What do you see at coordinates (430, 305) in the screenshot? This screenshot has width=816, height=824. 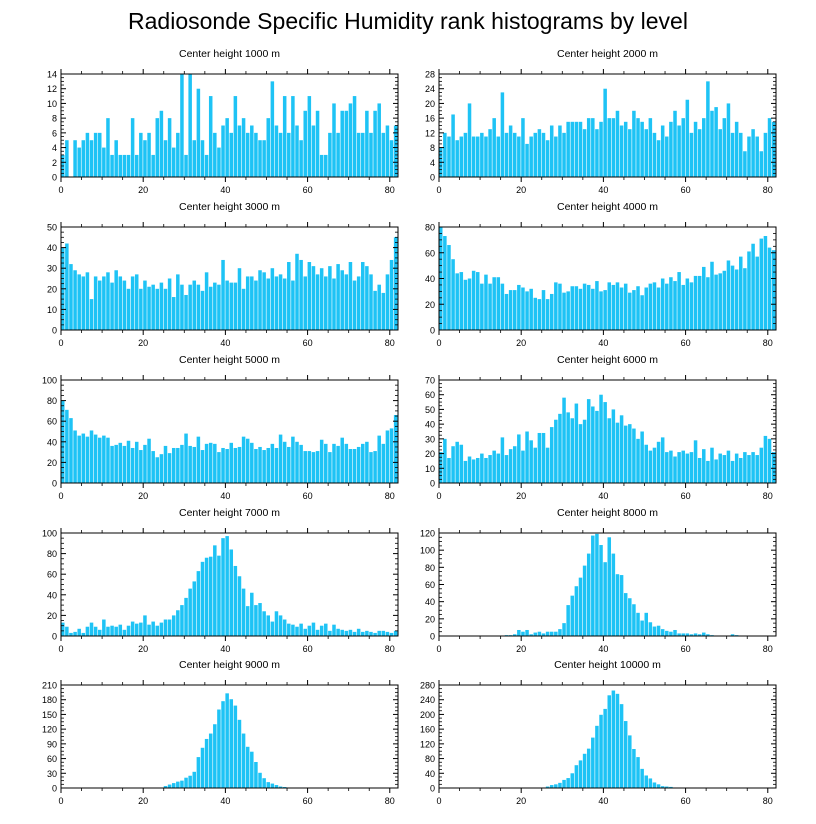 I see `y-tick-label: 20` at bounding box center [430, 305].